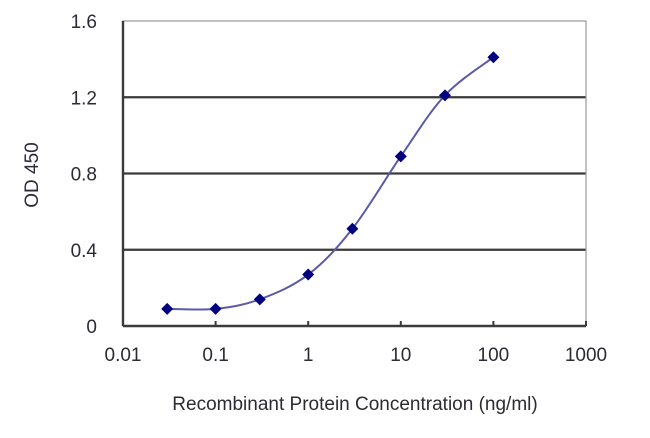 The width and height of the screenshot is (650, 438). Describe the element at coordinates (91, 327) in the screenshot. I see `y-tick-label: 0` at that location.